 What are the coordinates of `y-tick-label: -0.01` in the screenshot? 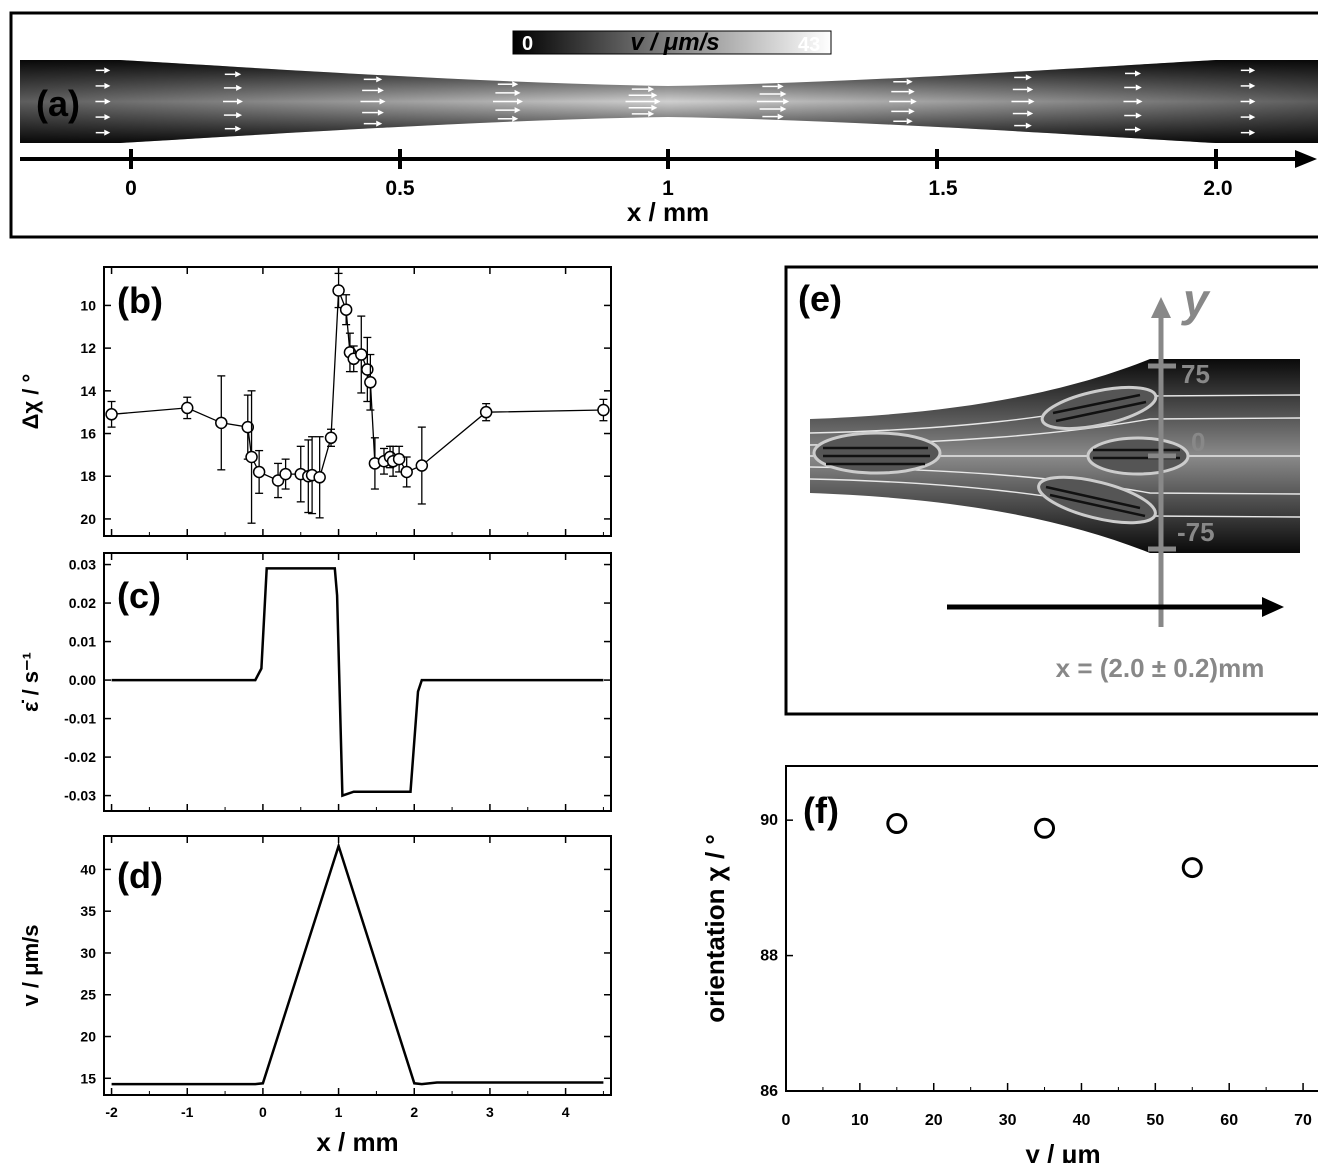 It's located at (80, 719).